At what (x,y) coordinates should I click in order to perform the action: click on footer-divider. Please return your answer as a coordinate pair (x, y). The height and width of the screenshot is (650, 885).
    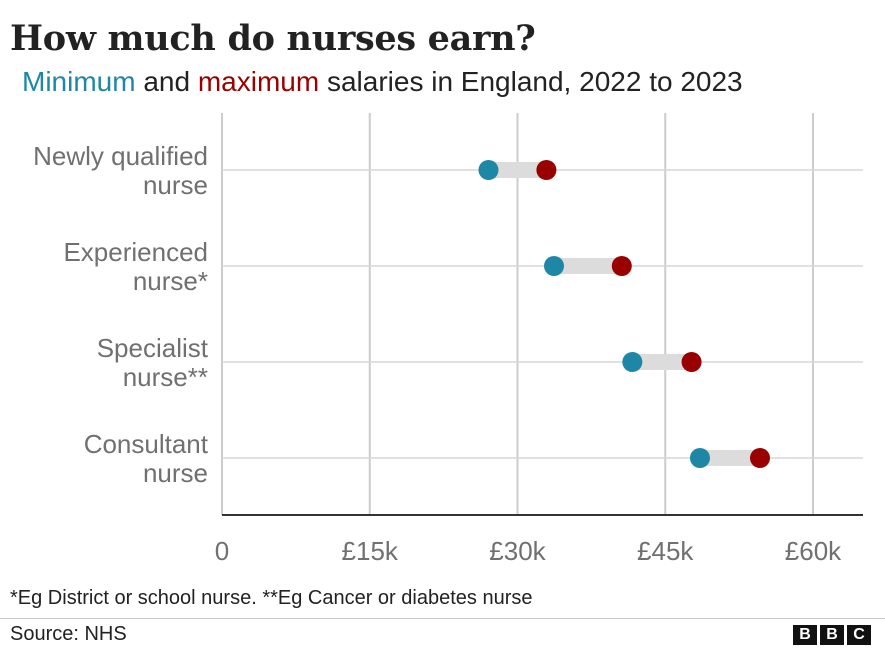
    Looking at the image, I should click on (442, 618).